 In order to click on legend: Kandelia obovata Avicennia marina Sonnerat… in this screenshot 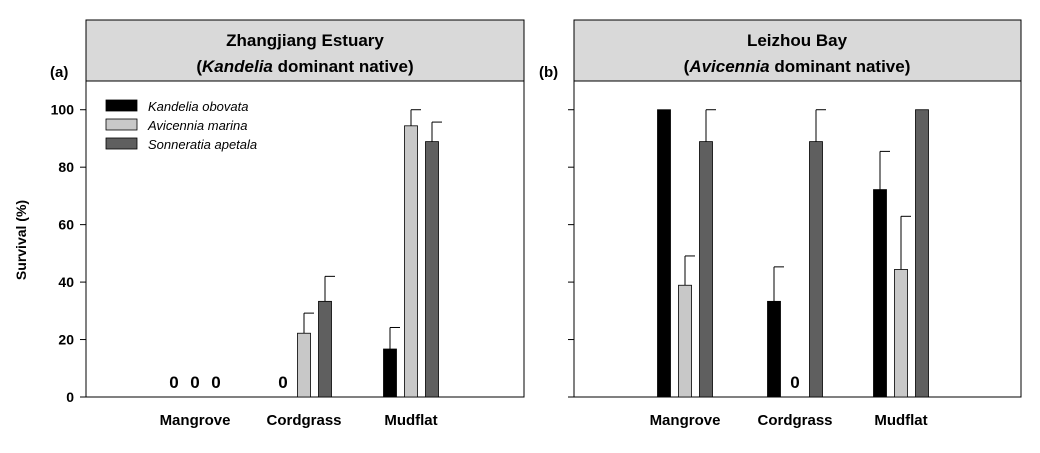, I will do `click(181, 125)`.